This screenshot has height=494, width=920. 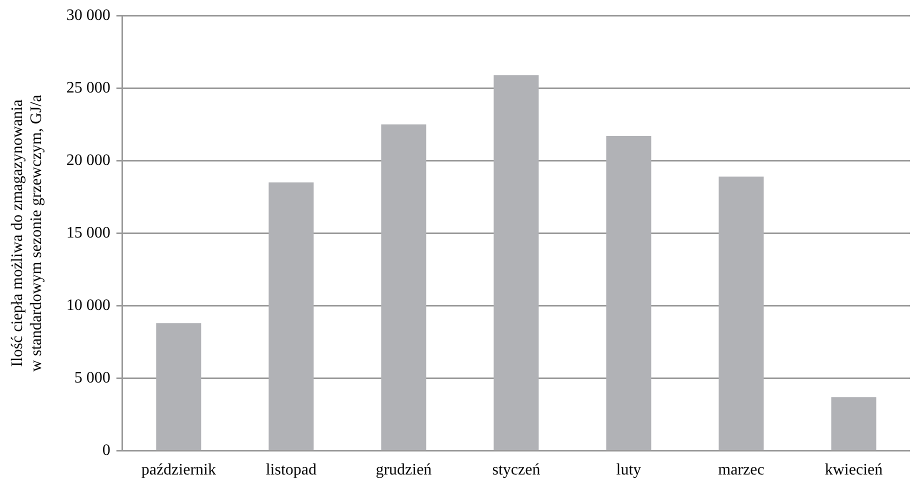 I want to click on y-tick-label: 5 000, so click(x=92, y=377).